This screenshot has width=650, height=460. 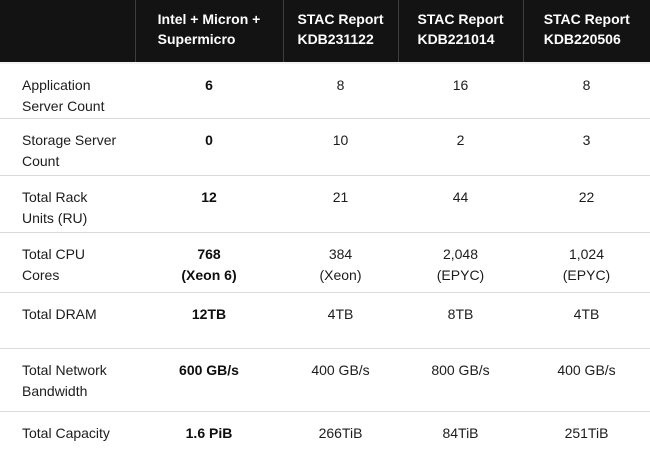 I want to click on column-header-empty, so click(x=67, y=32).